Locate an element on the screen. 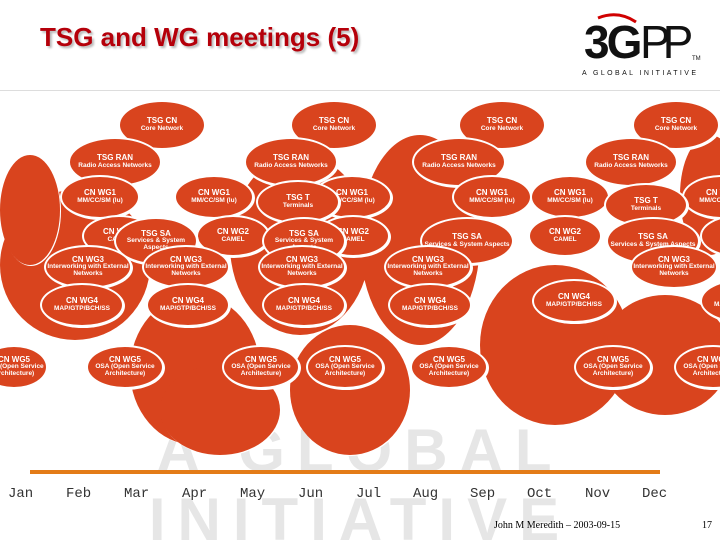  timeline-axis is located at coordinates (345, 472).